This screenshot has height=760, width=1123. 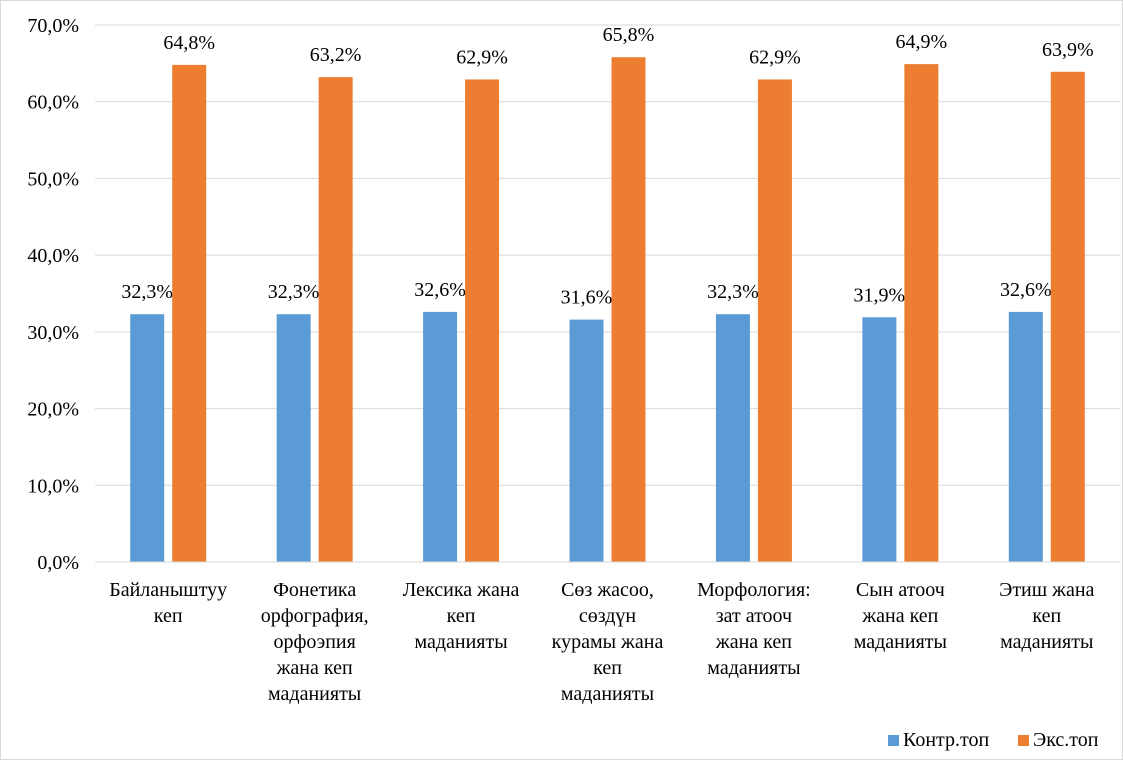 What do you see at coordinates (922, 42) in the screenshot?
I see `data-label: 64,9%` at bounding box center [922, 42].